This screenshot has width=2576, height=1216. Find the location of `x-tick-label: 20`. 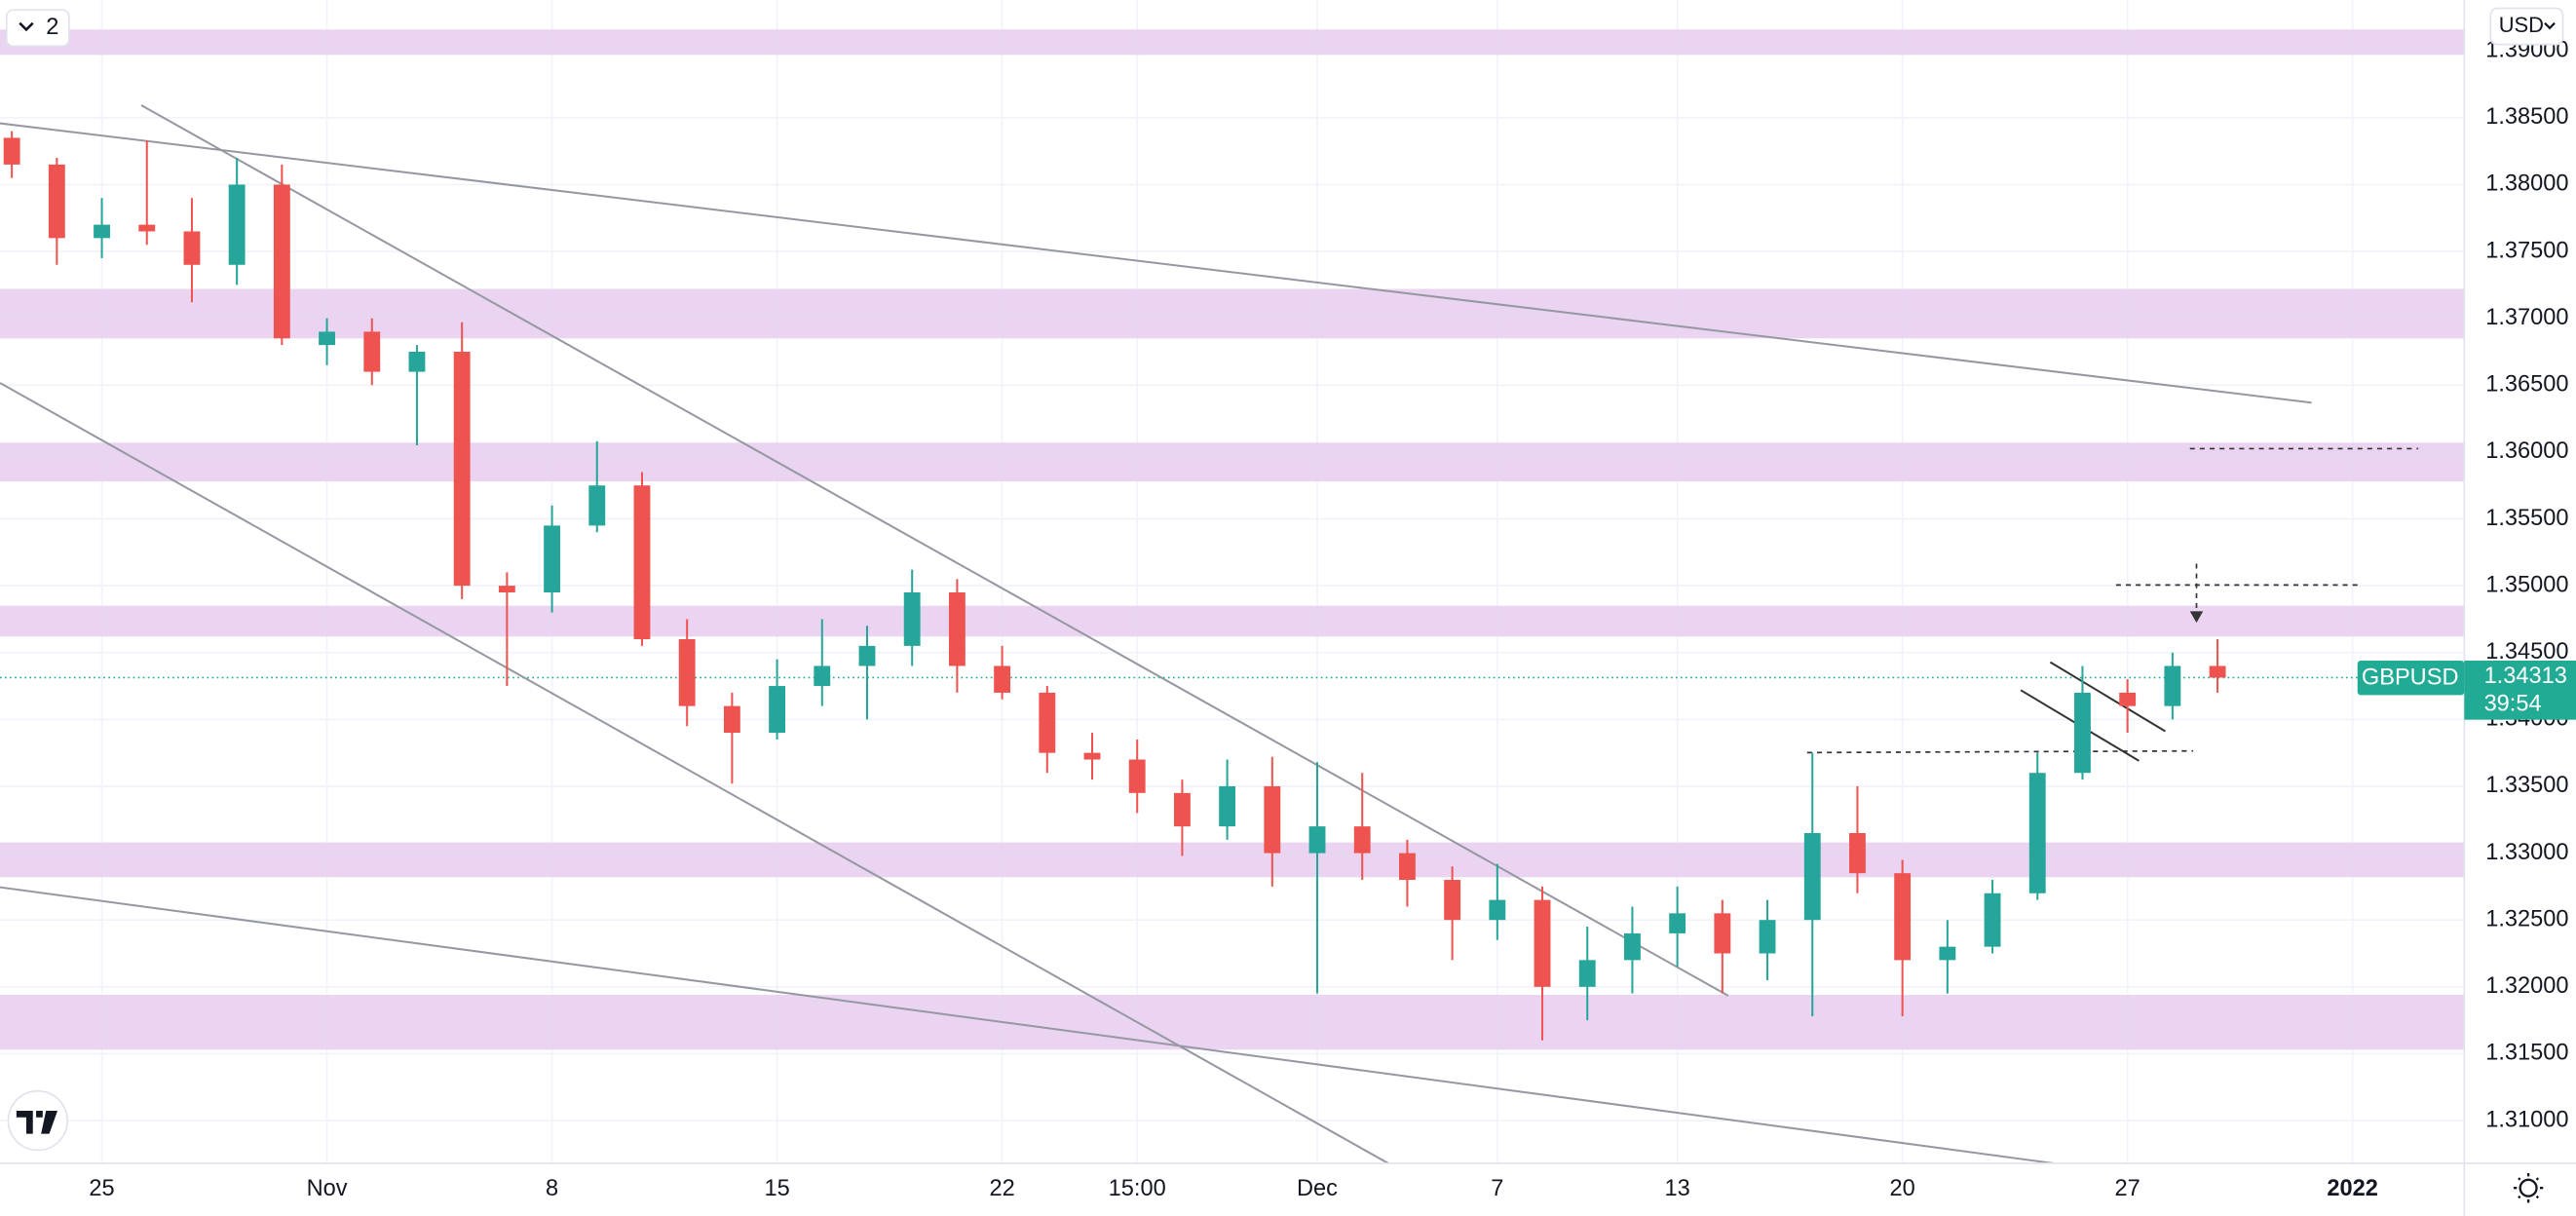

x-tick-label: 20 is located at coordinates (1902, 1188).